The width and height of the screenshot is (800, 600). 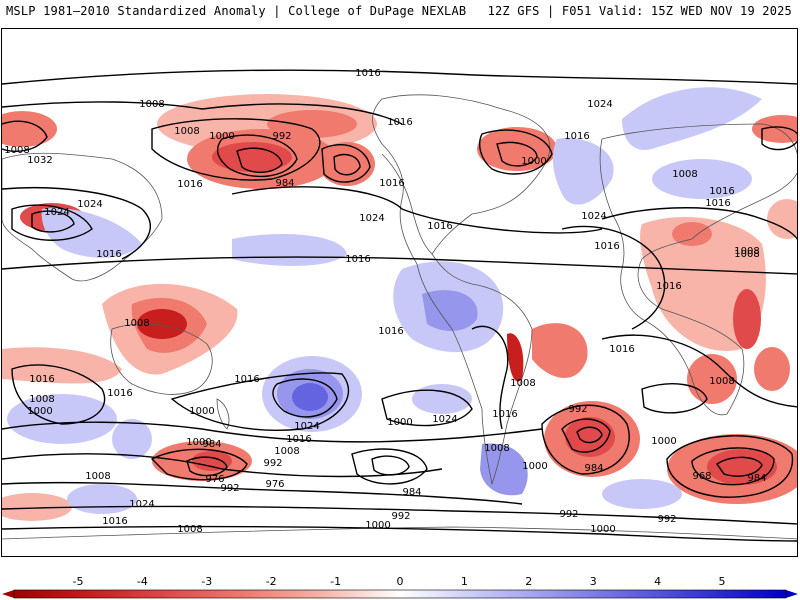 I want to click on colorbar-min-extend, so click(x=8, y=594).